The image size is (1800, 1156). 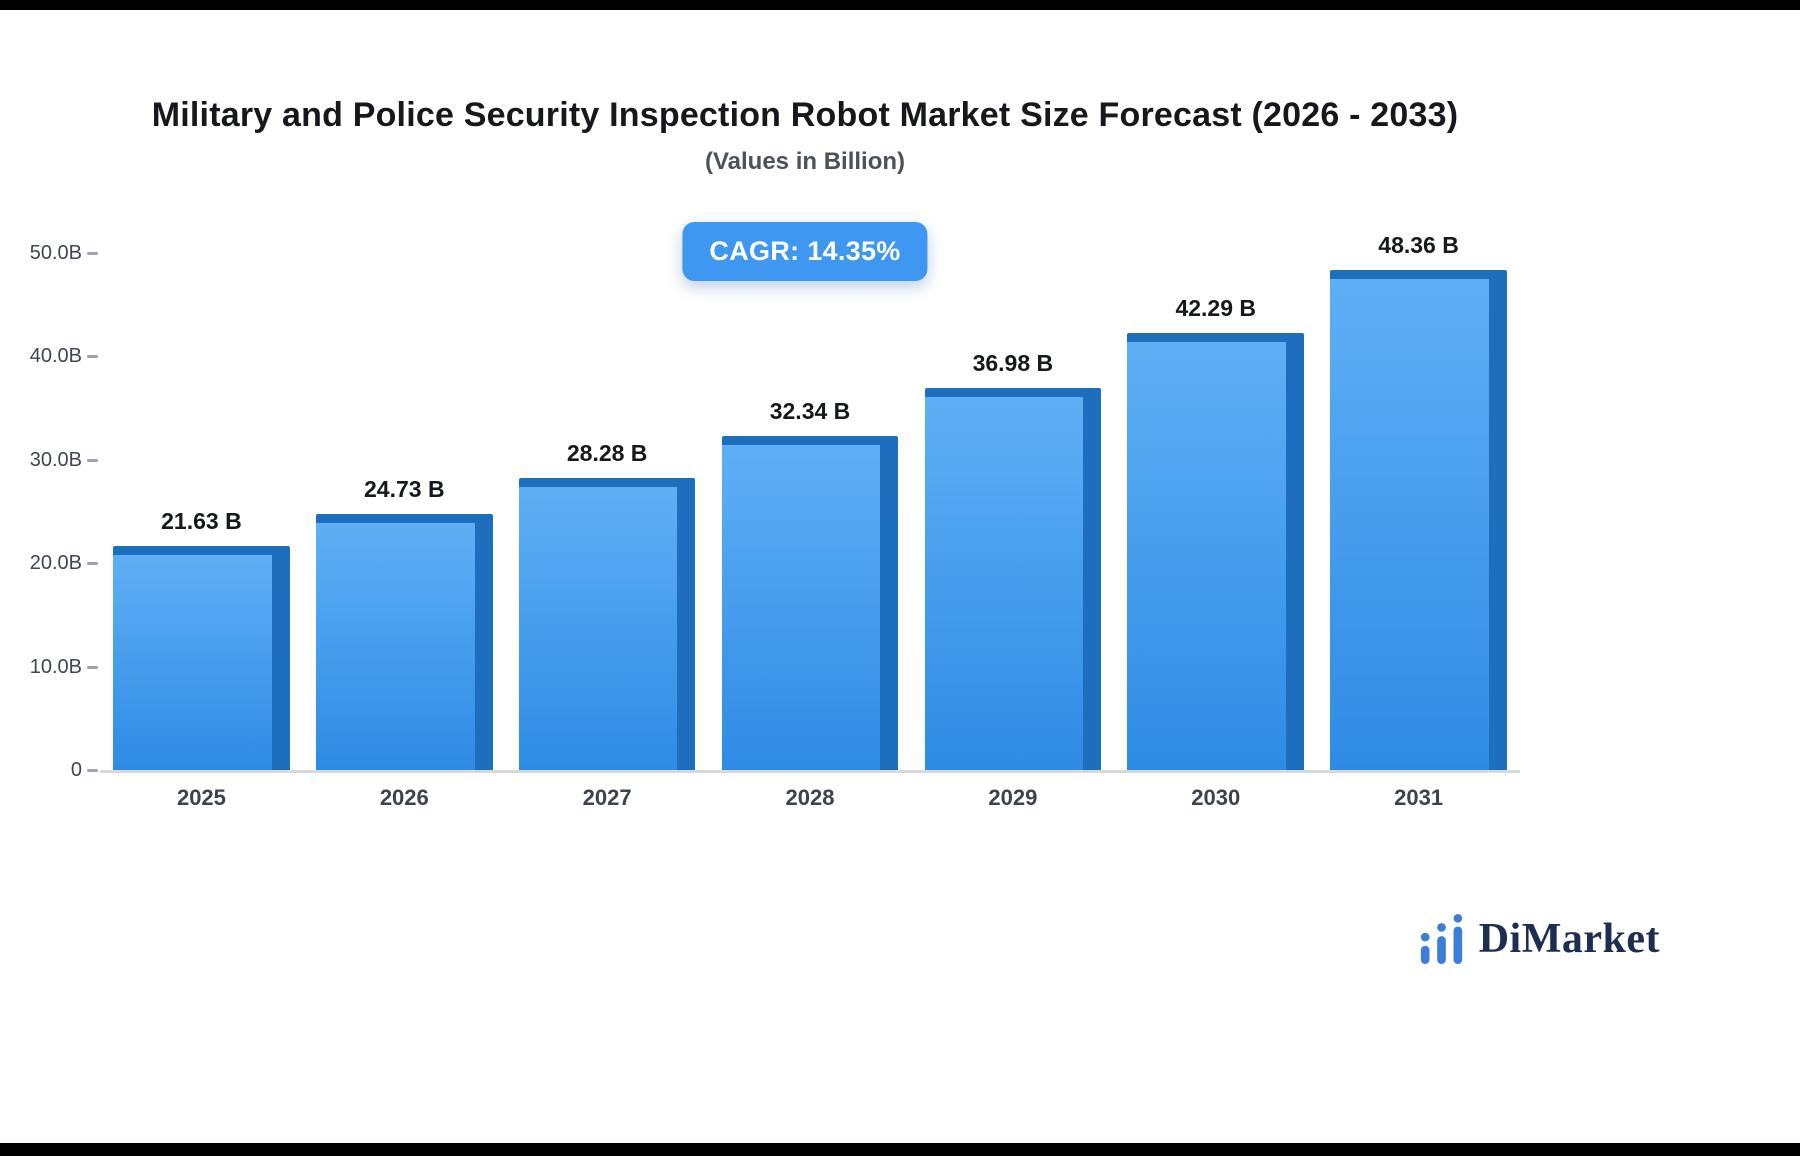 I want to click on bar-group: 28.28 B, so click(x=607, y=511).